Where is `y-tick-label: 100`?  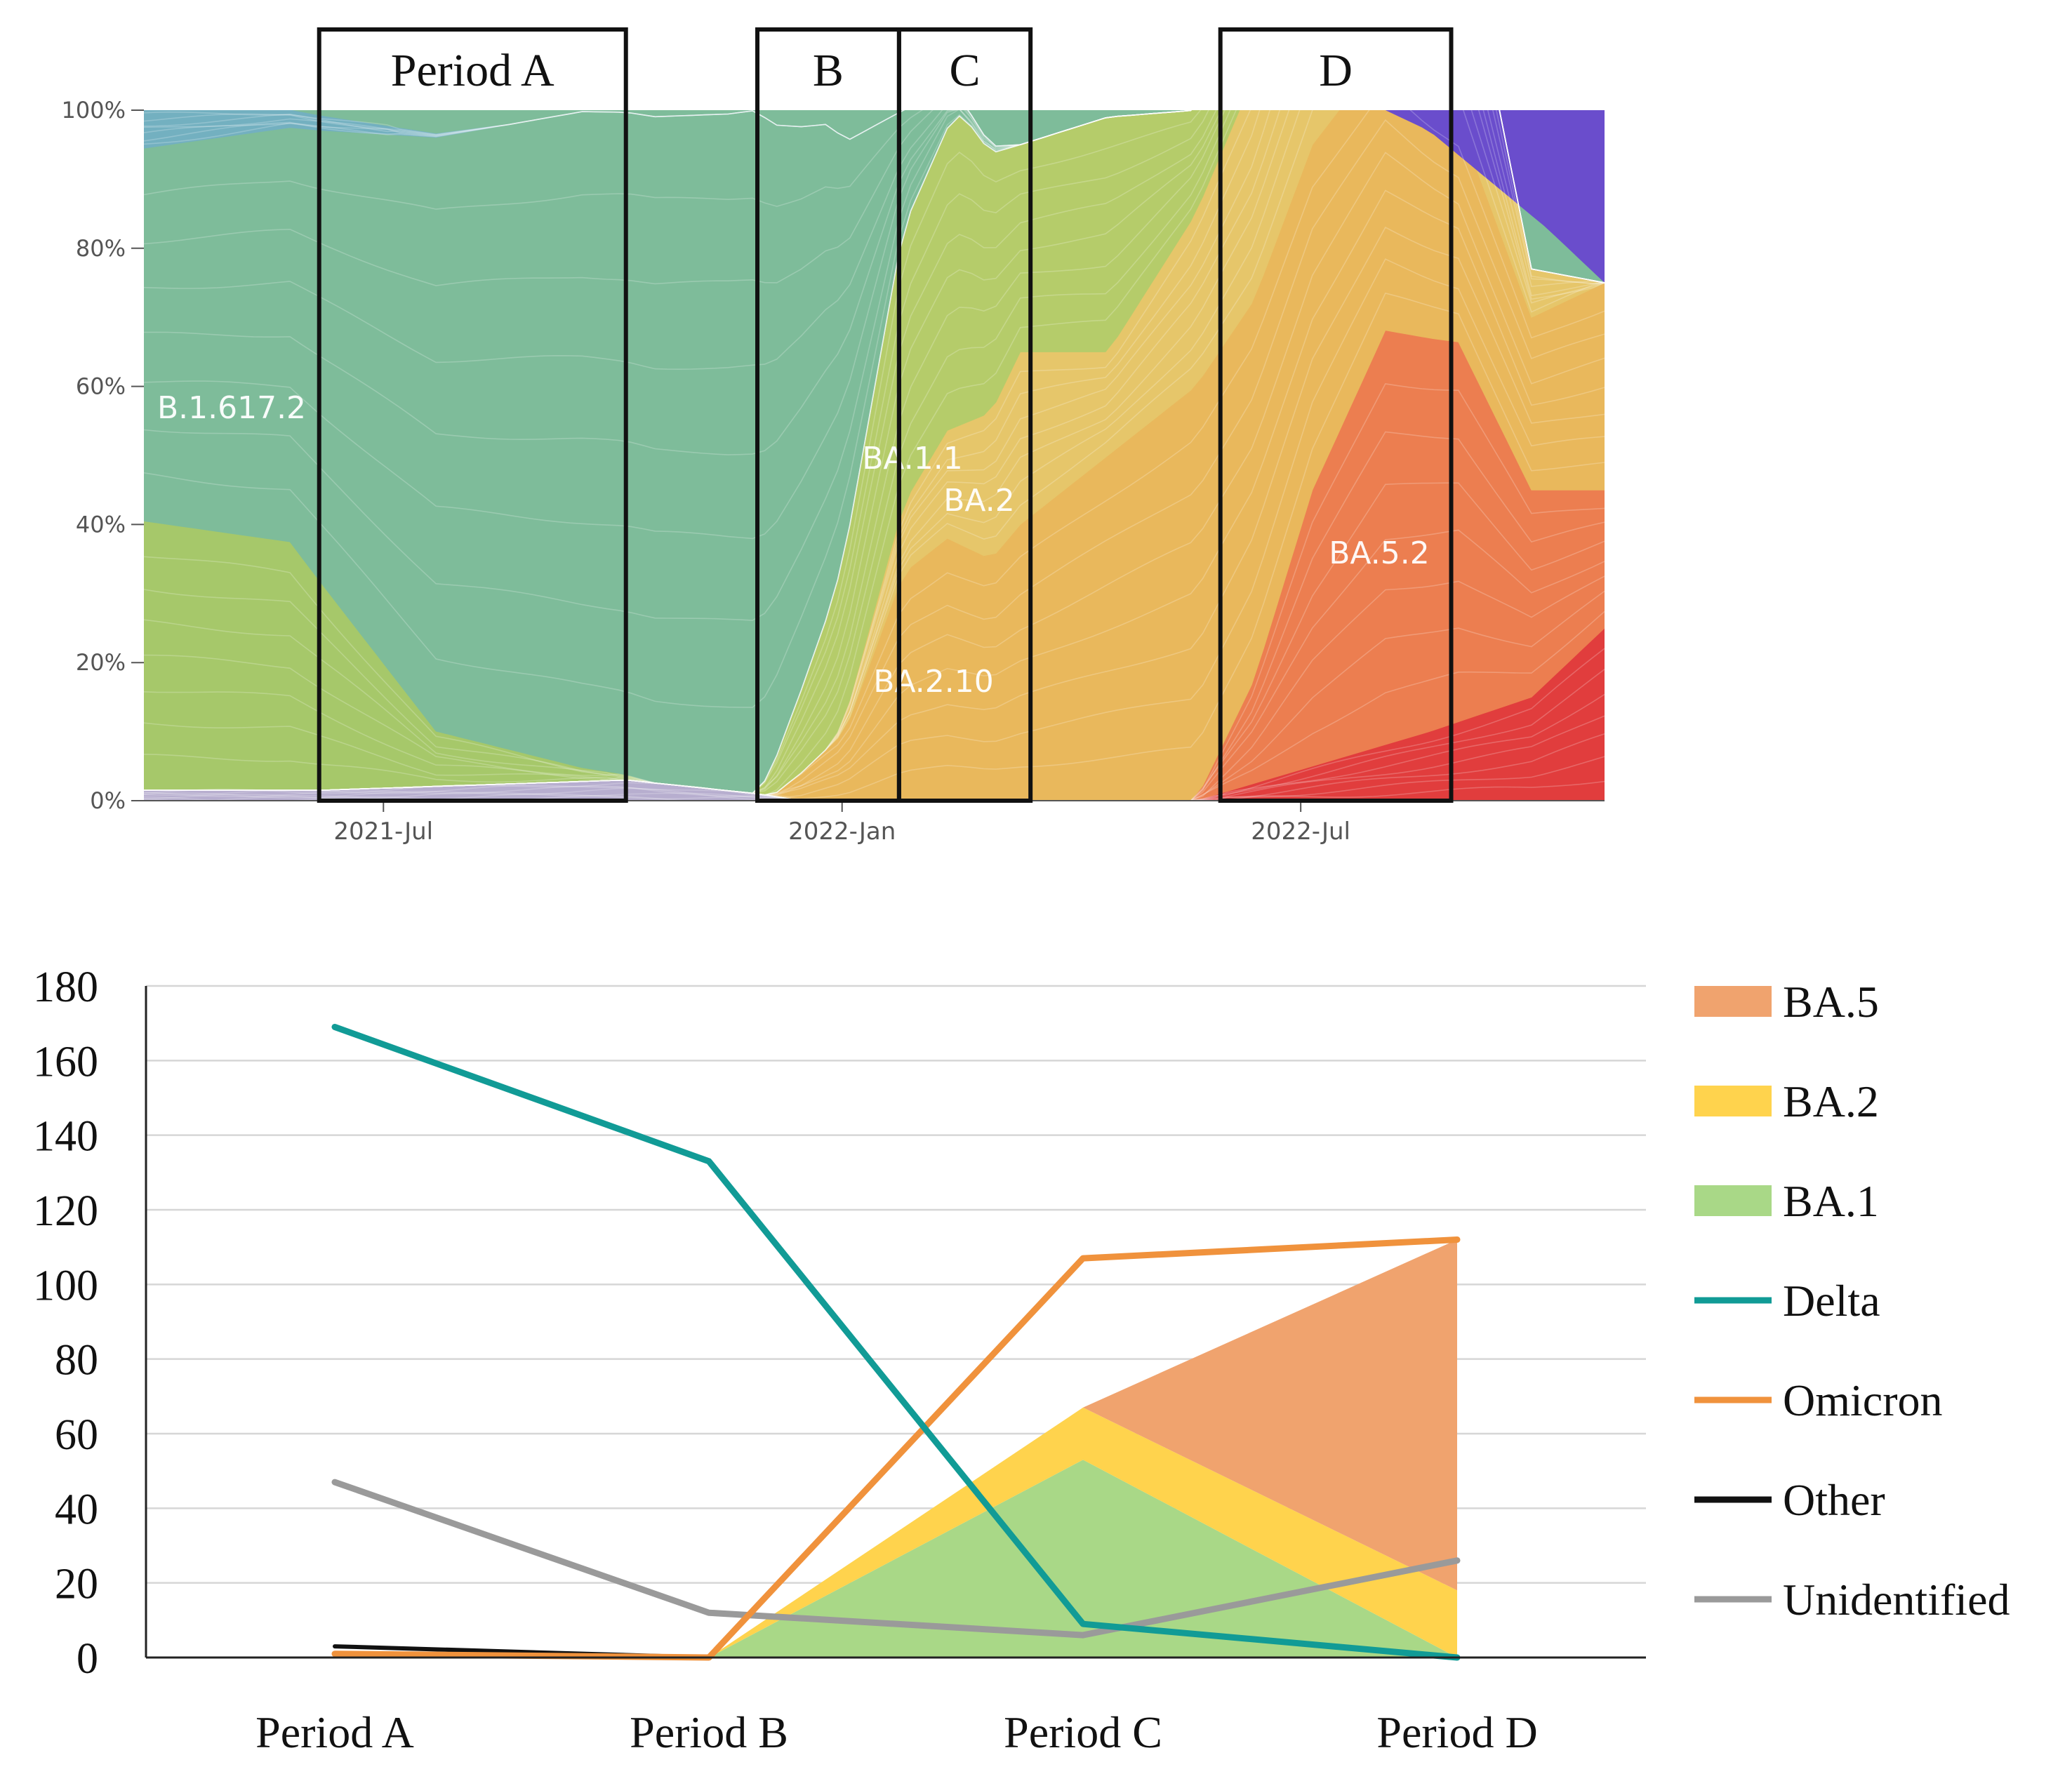
y-tick-label: 100 is located at coordinates (65, 1285).